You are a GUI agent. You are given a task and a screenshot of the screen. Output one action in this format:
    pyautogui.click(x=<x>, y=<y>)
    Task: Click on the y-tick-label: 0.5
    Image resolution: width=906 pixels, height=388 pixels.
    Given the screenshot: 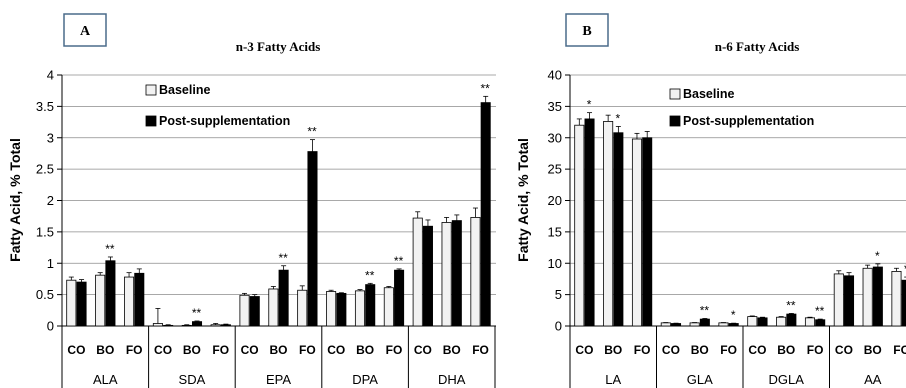 What is the action you would take?
    pyautogui.click(x=45, y=294)
    